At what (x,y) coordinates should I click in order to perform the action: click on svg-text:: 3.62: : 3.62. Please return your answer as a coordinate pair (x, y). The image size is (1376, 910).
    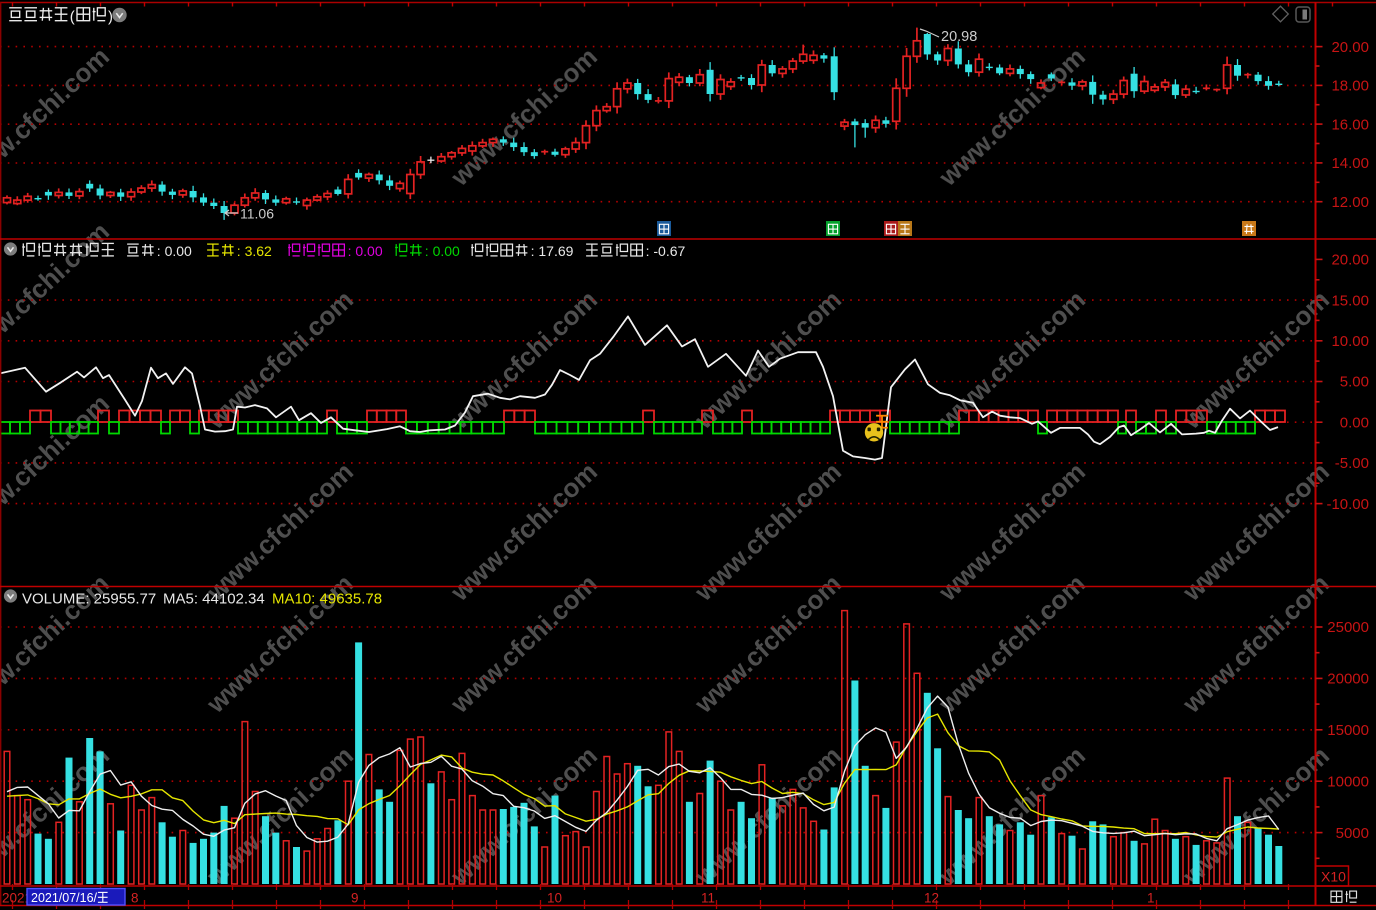
    Looking at the image, I should click on (254, 251).